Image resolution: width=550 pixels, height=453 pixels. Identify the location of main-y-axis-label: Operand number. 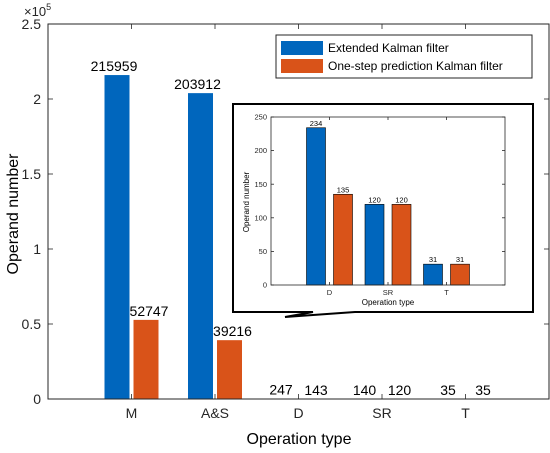
(13, 214).